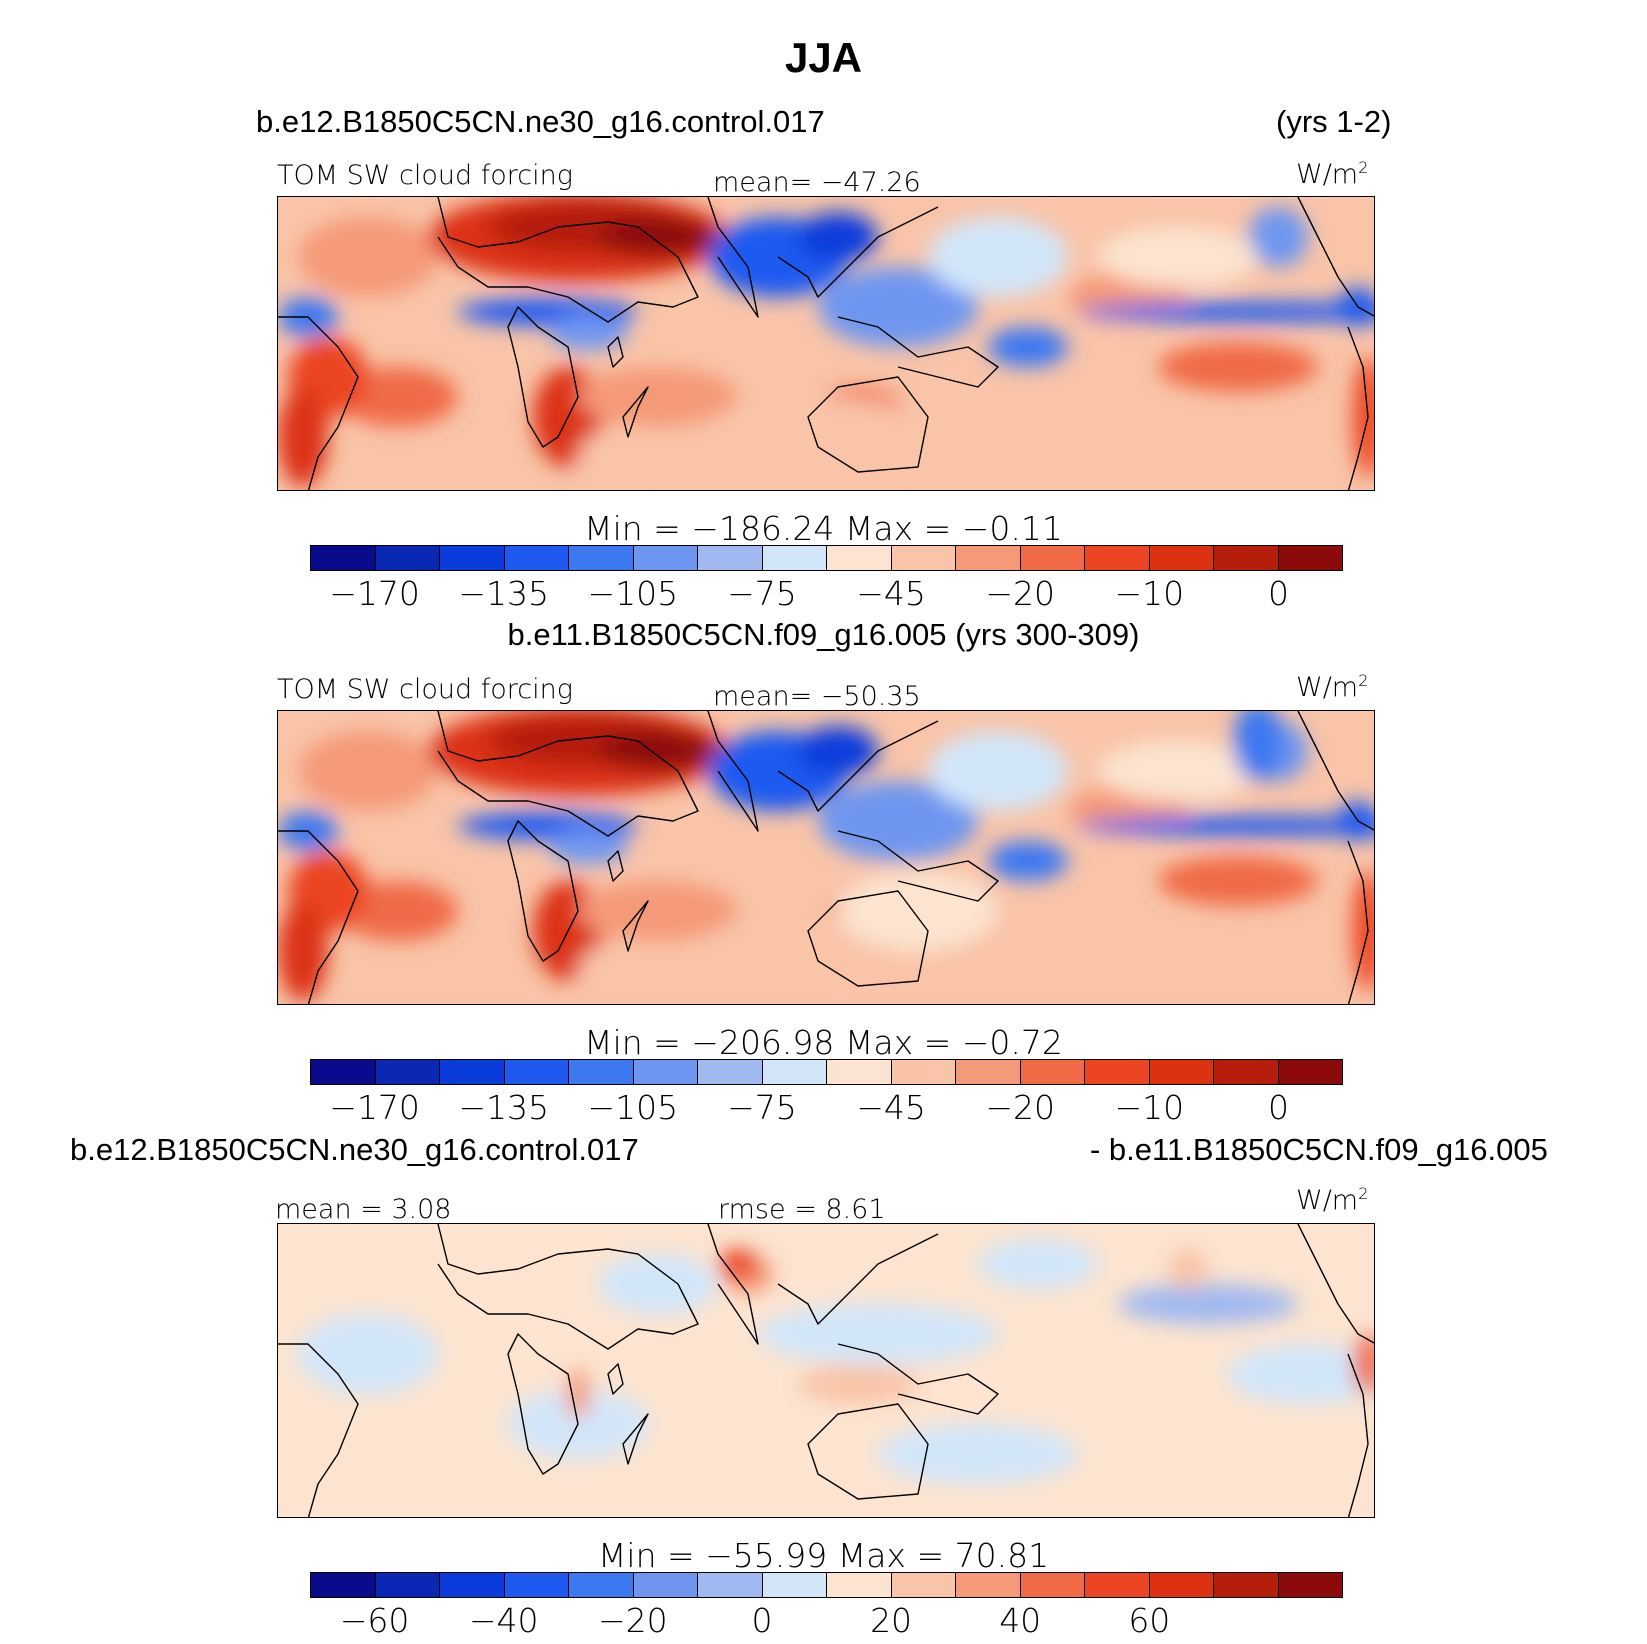 The width and height of the screenshot is (1647, 1644). I want to click on panel1-map-field, so click(826, 343).